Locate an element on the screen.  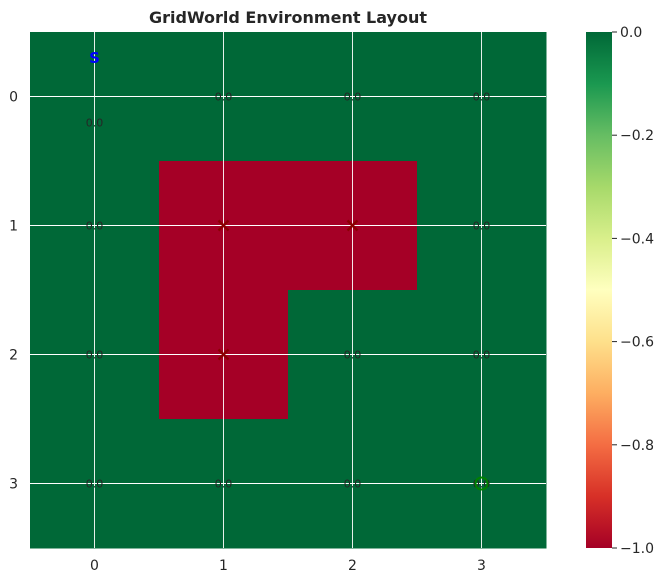
x-tick-label: 1 is located at coordinates (223, 566).